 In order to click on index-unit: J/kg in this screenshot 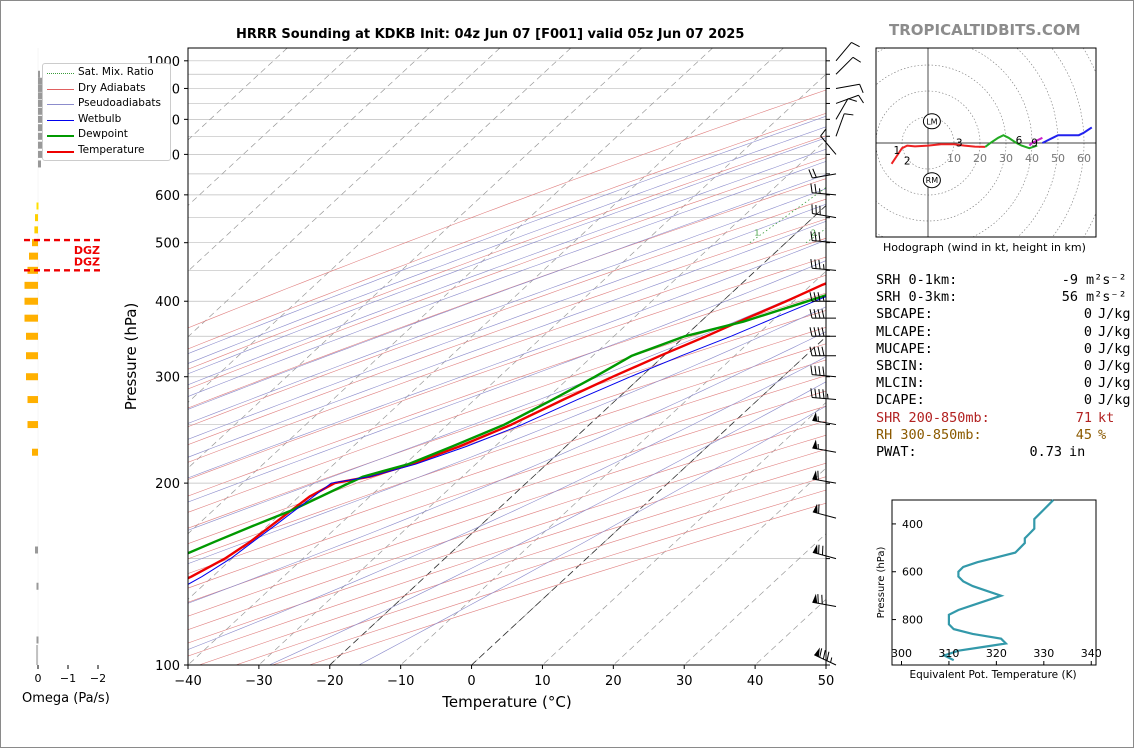, I will do `click(1114, 383)`.